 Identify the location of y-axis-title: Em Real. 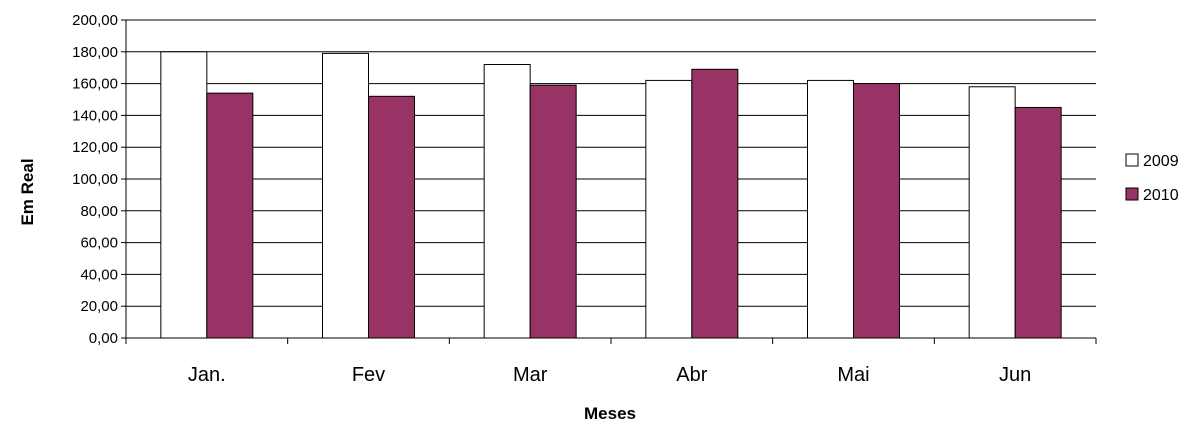
(27, 191).